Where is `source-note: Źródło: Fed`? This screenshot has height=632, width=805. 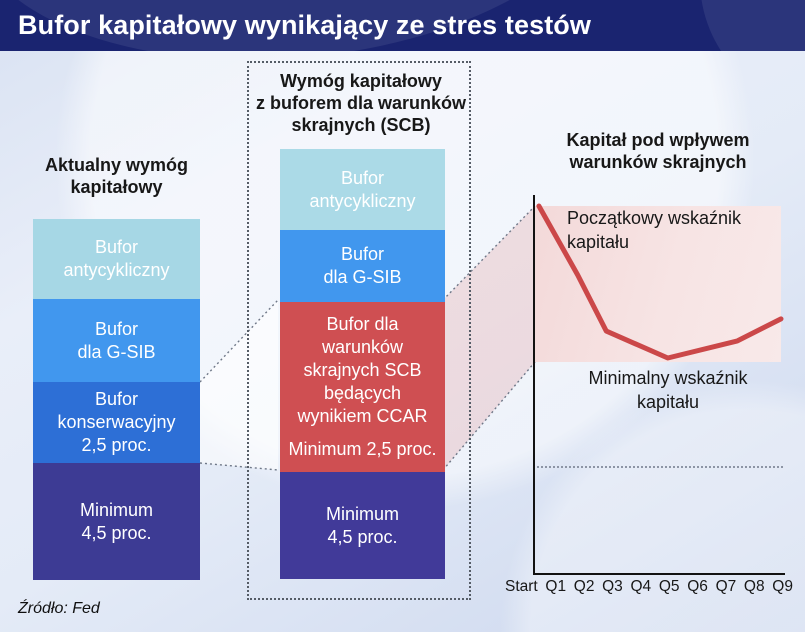
source-note: Źródło: Fed is located at coordinates (59, 608).